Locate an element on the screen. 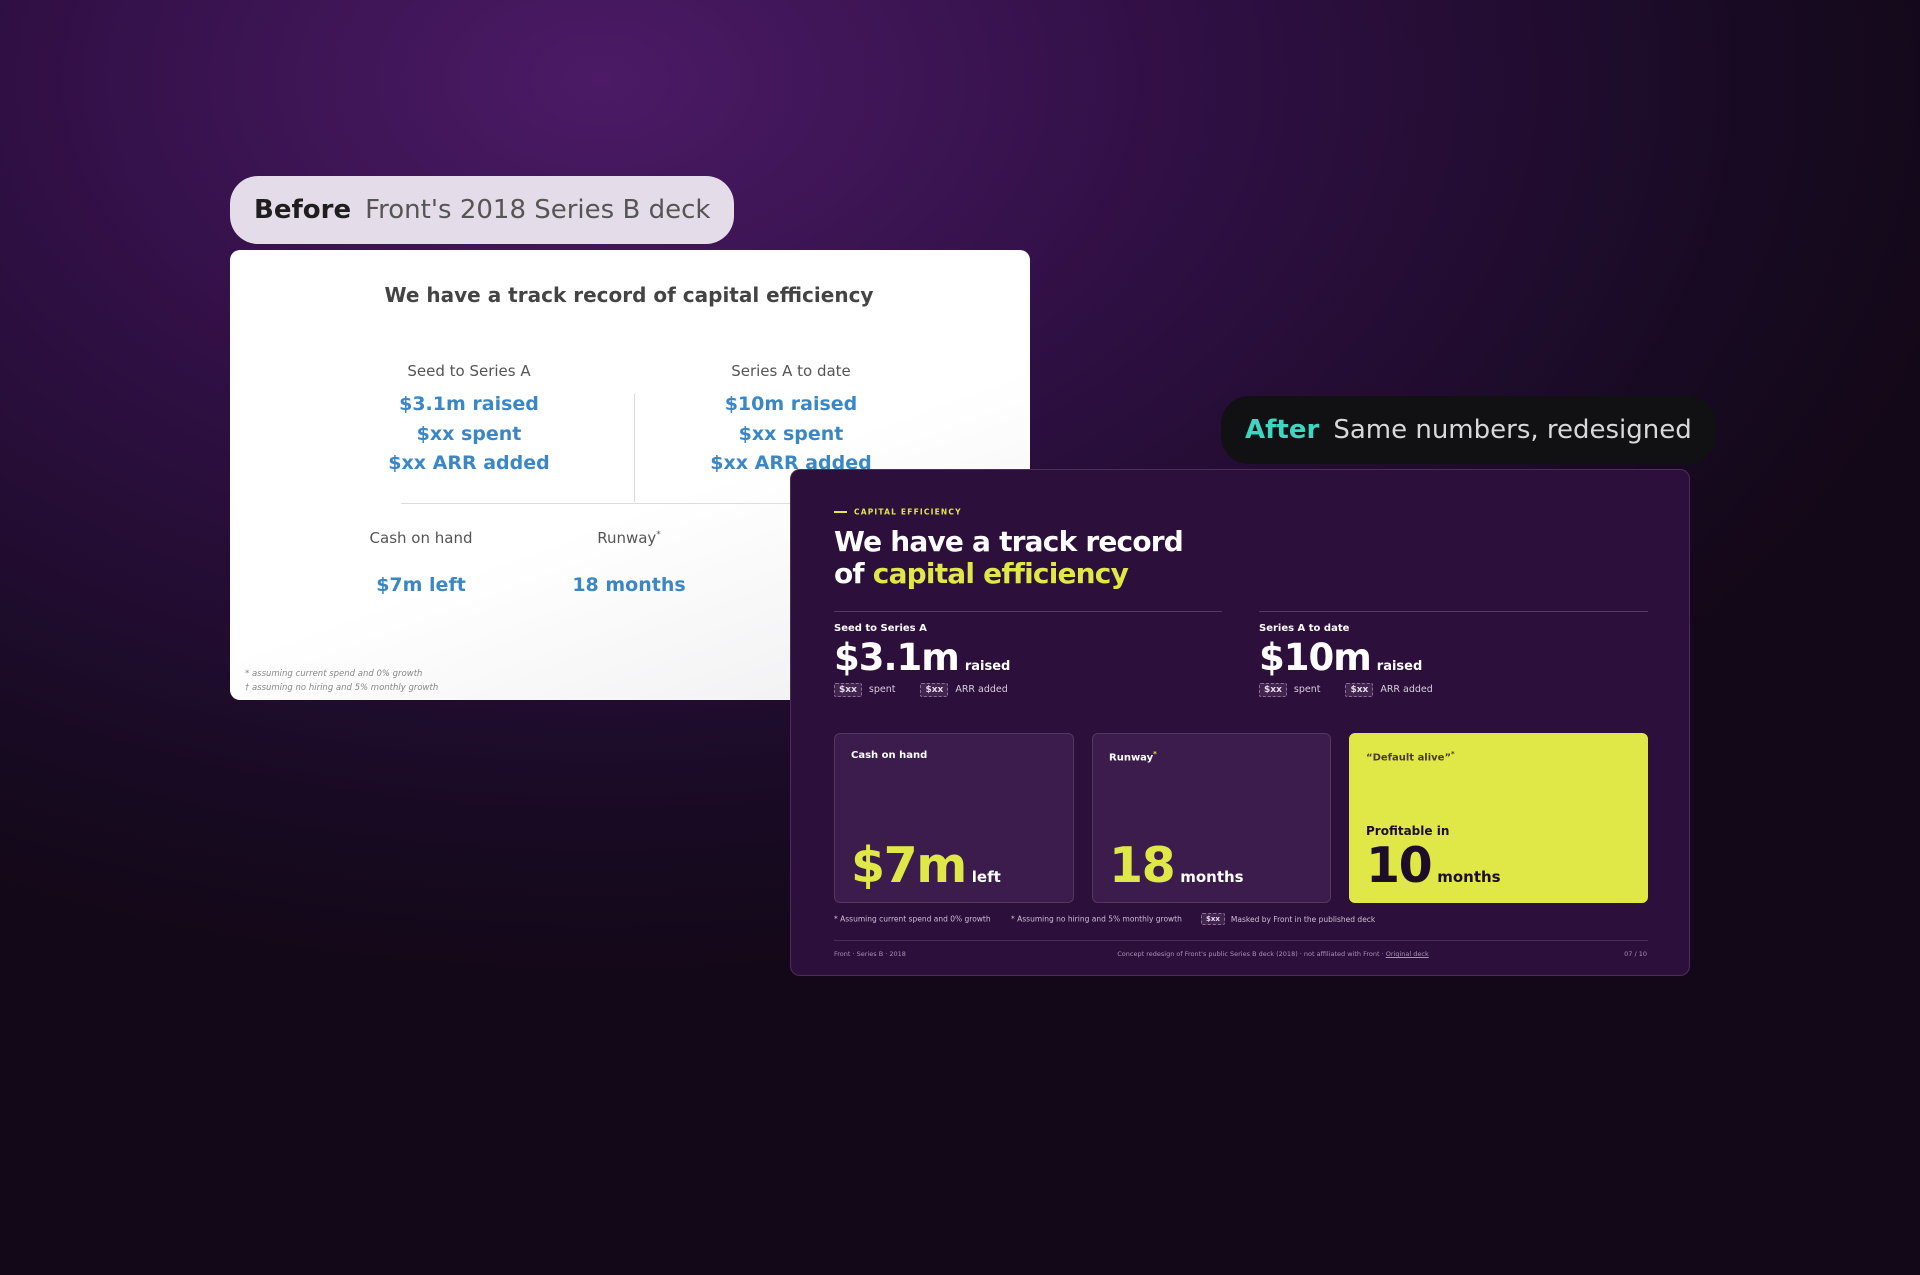  card-value: 10 is located at coordinates (1399, 865).